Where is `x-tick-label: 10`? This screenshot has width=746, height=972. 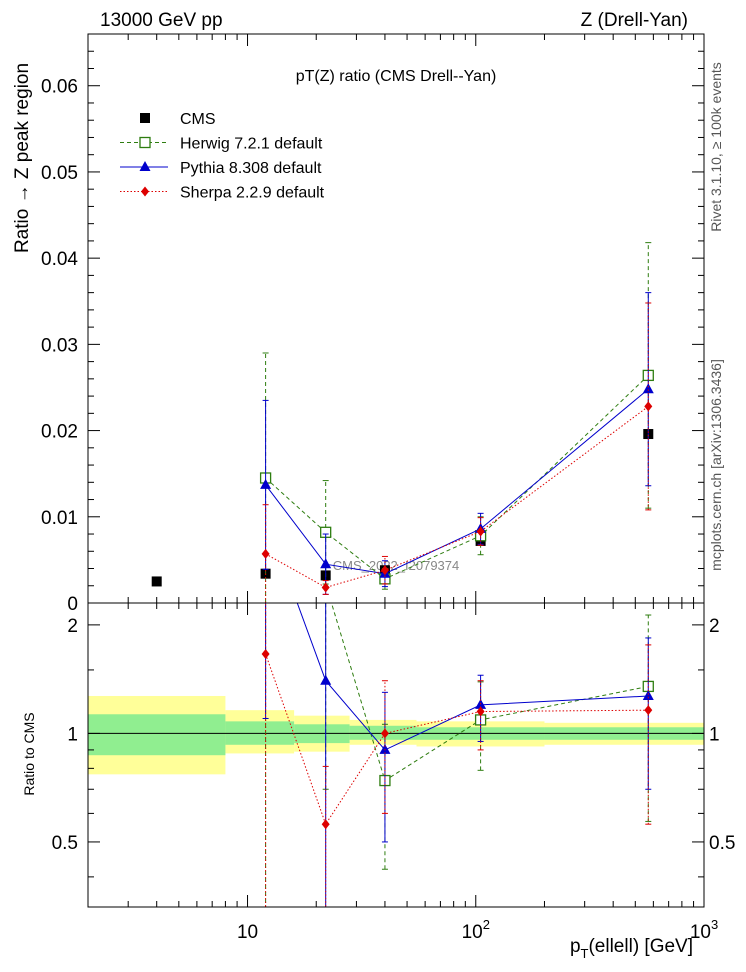
x-tick-label: 10 is located at coordinates (247, 932).